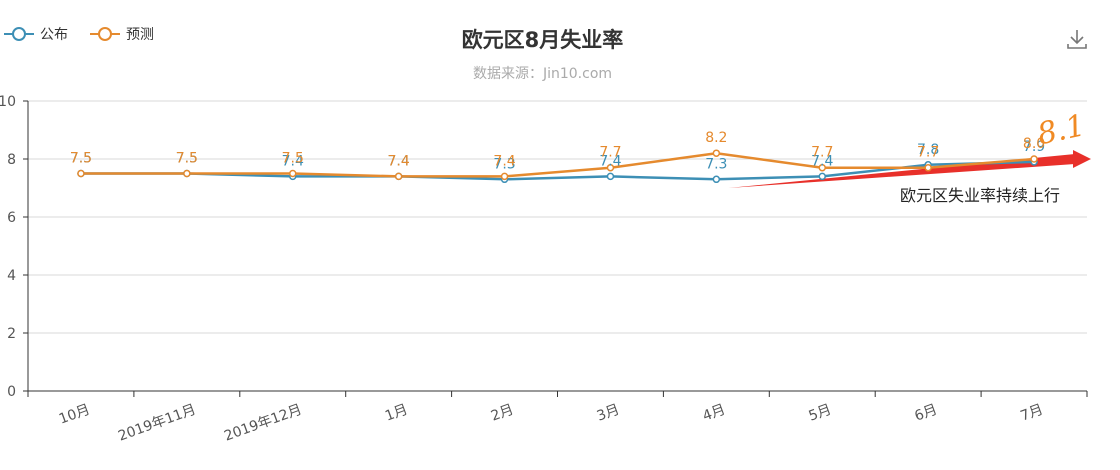  I want to click on handwritten-annotation: 8.1, so click(1061, 130).